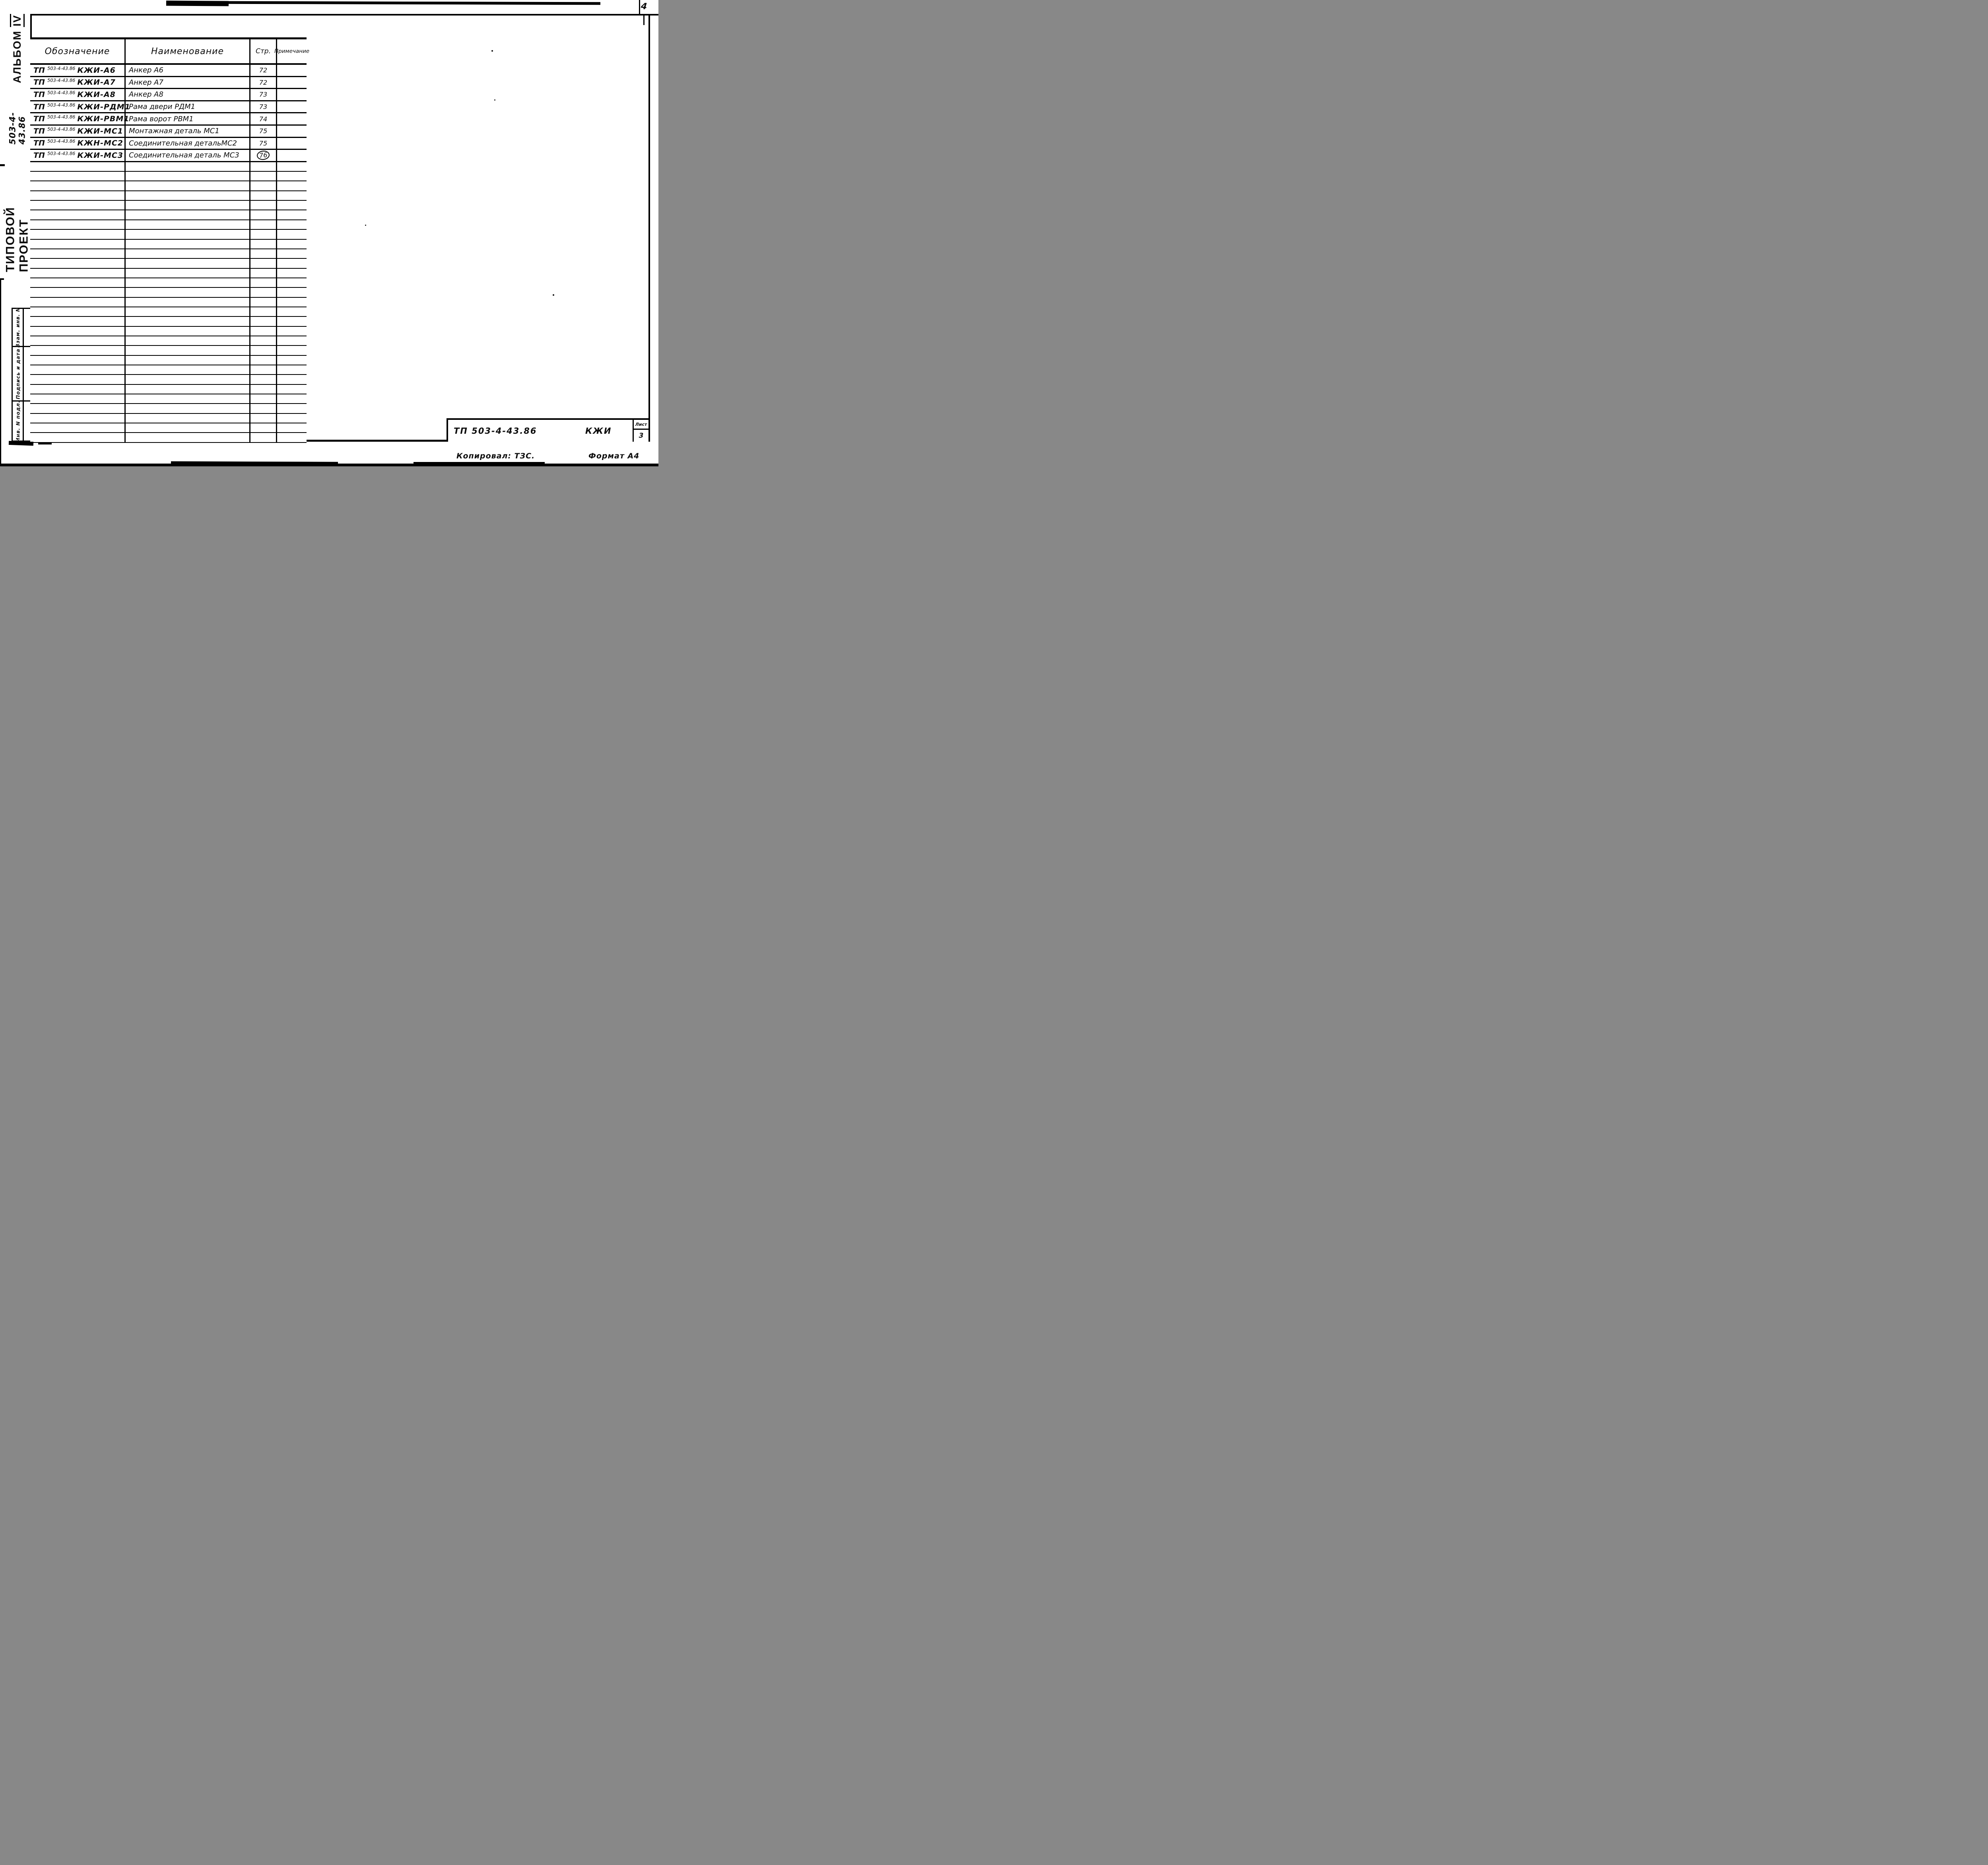 Image resolution: width=1988 pixels, height=1865 pixels. What do you see at coordinates (17, 239) in the screenshot?
I see `side-title-project-type: ТИПОВОЙ ПРОЕКТ` at bounding box center [17, 239].